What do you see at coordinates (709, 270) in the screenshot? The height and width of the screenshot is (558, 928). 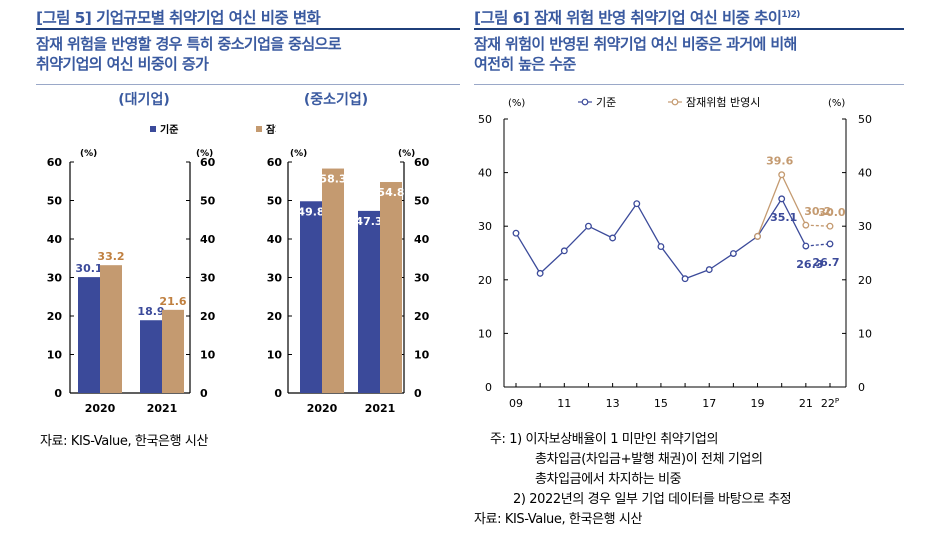 I see `point-base-2017` at bounding box center [709, 270].